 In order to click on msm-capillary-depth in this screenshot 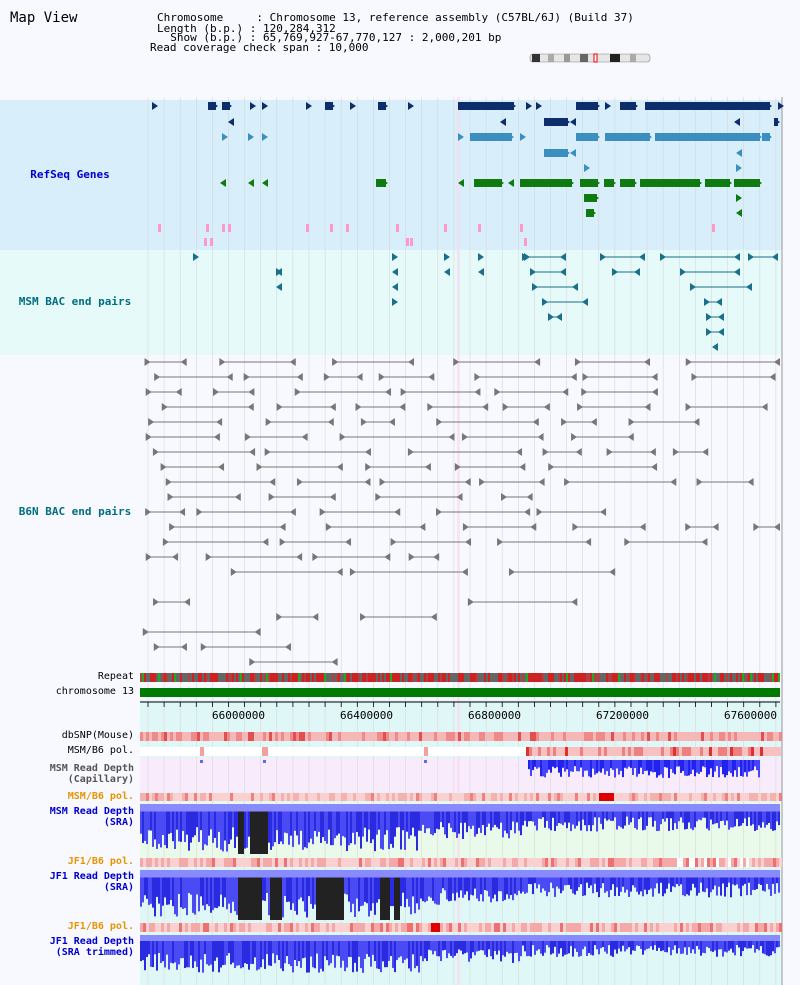, I will do `click(623, 769)`.